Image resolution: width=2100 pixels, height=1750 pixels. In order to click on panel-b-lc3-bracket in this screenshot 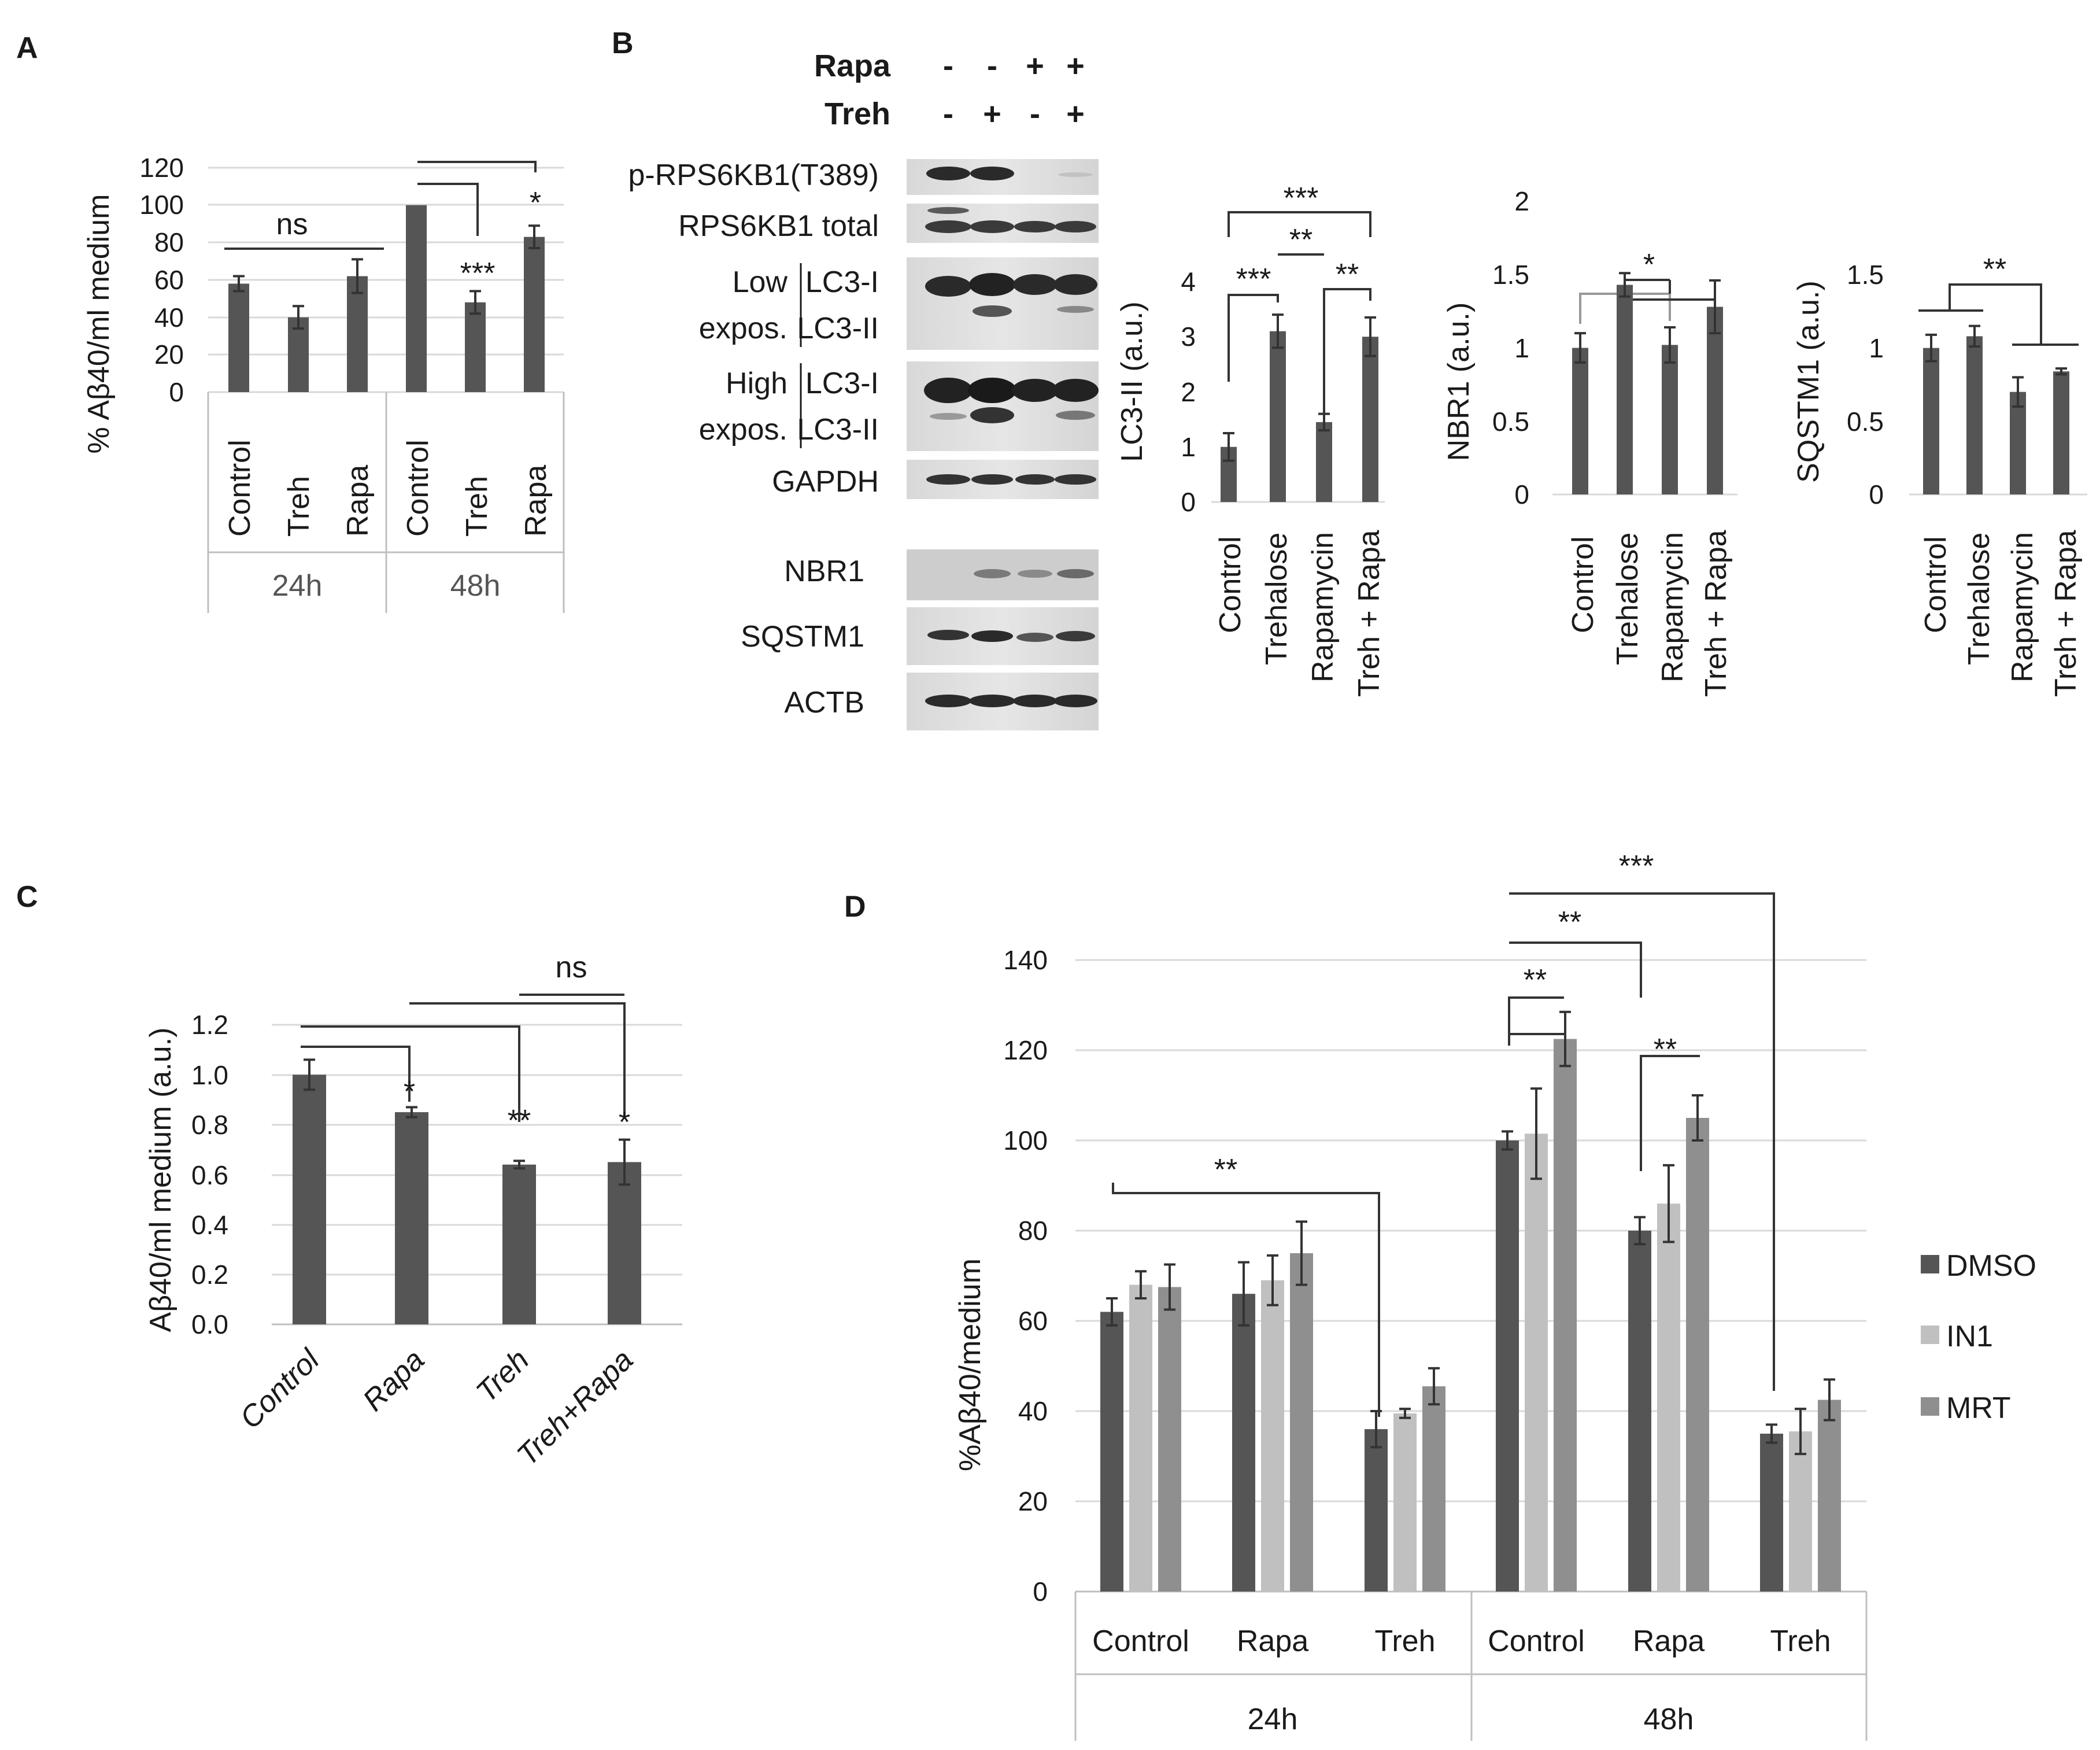, I will do `click(1299, 224)`.